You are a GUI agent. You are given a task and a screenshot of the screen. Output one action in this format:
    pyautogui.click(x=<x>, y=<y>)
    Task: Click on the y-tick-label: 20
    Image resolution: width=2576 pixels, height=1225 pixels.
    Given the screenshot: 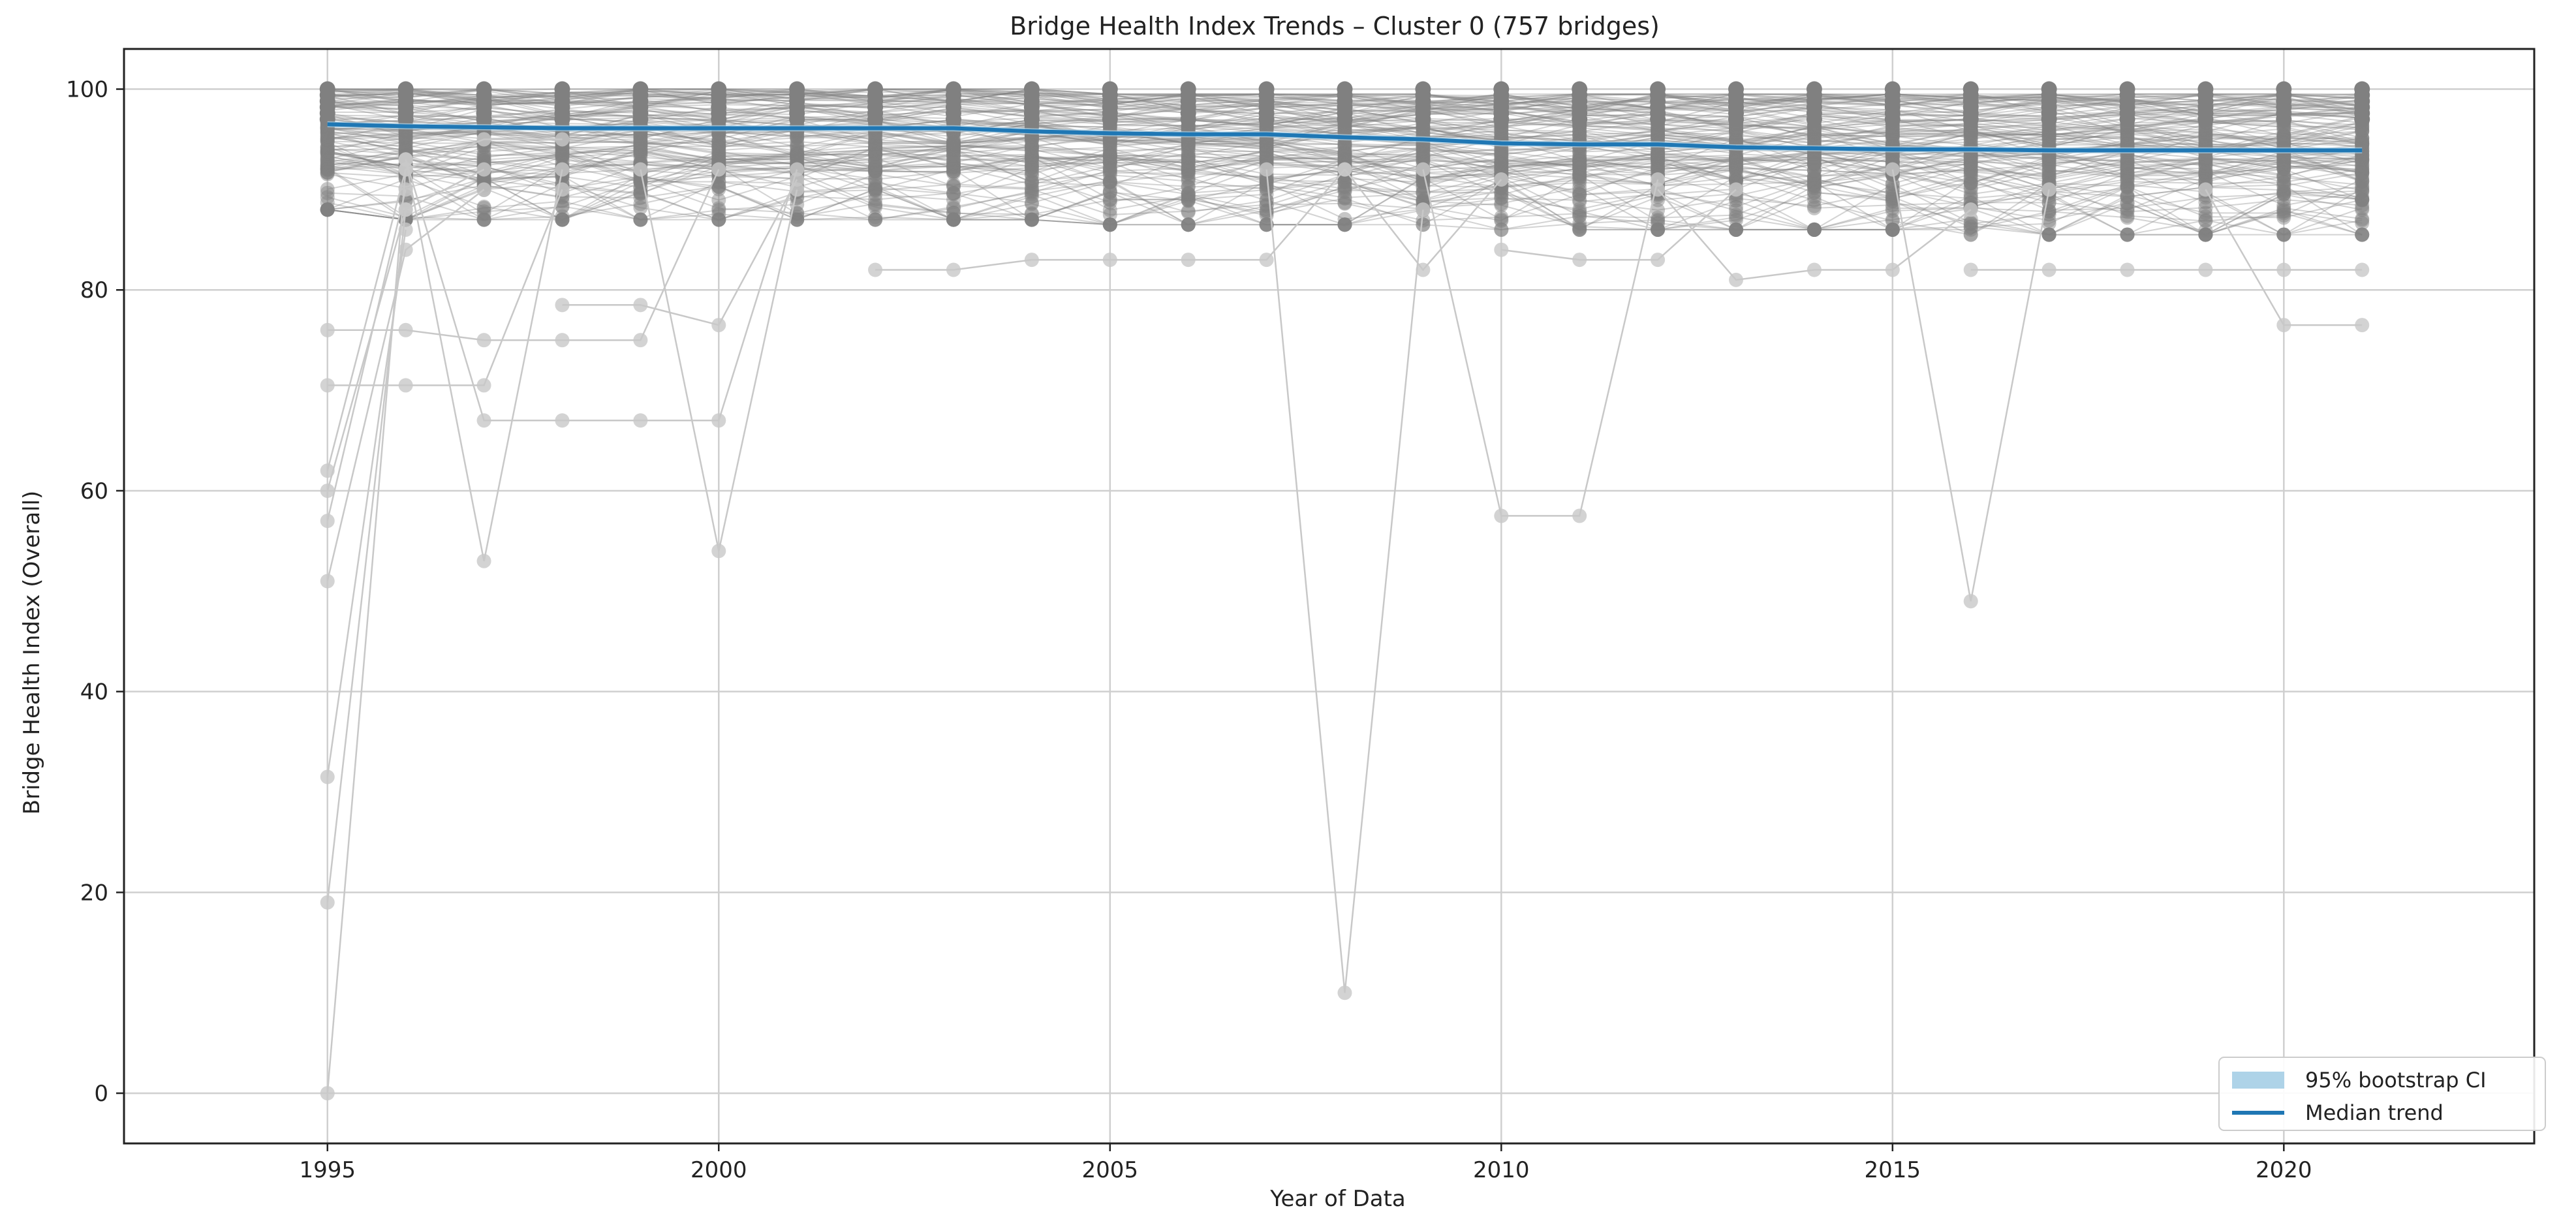 What is the action you would take?
    pyautogui.click(x=94, y=893)
    